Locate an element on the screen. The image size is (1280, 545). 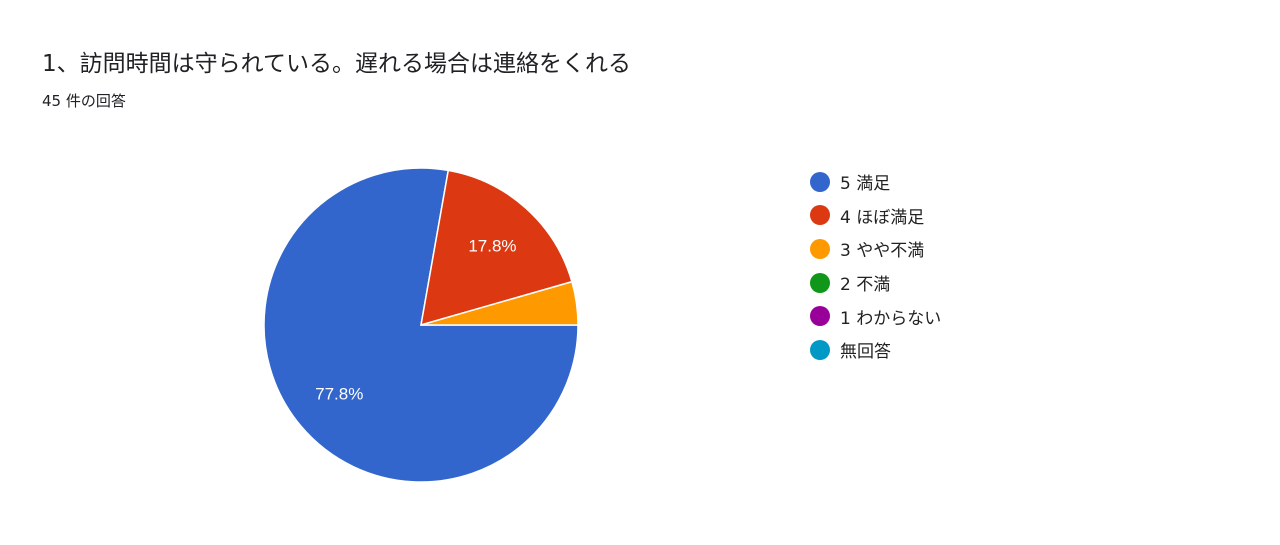
legend-item: 3 やや不満 is located at coordinates (875, 249).